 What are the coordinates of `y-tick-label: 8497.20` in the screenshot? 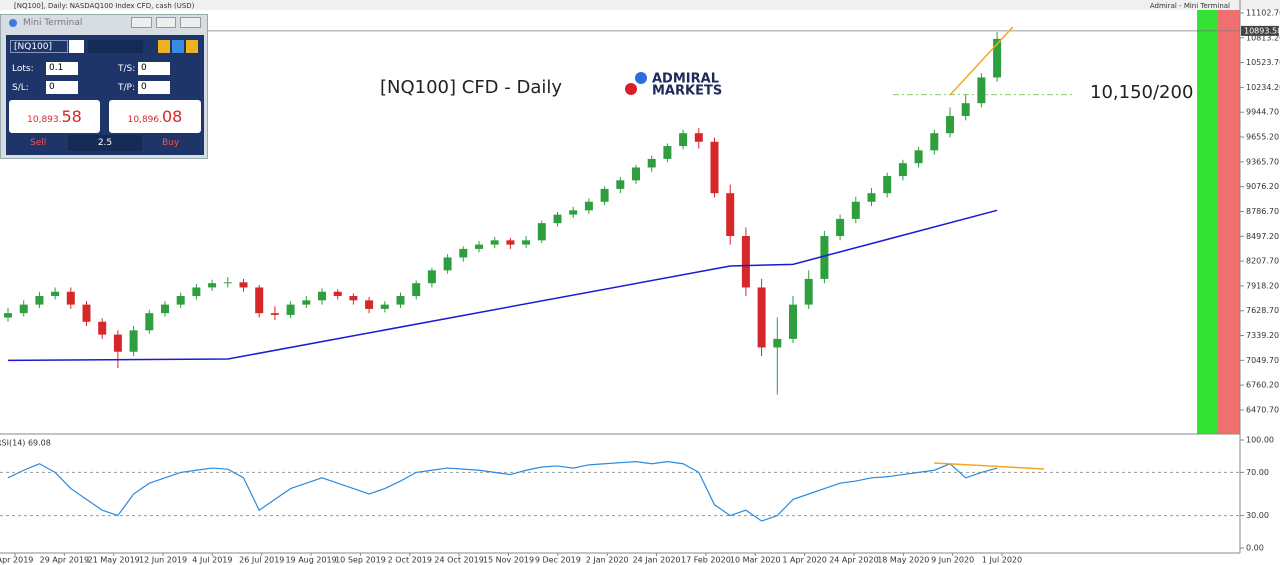 It's located at (1262, 236).